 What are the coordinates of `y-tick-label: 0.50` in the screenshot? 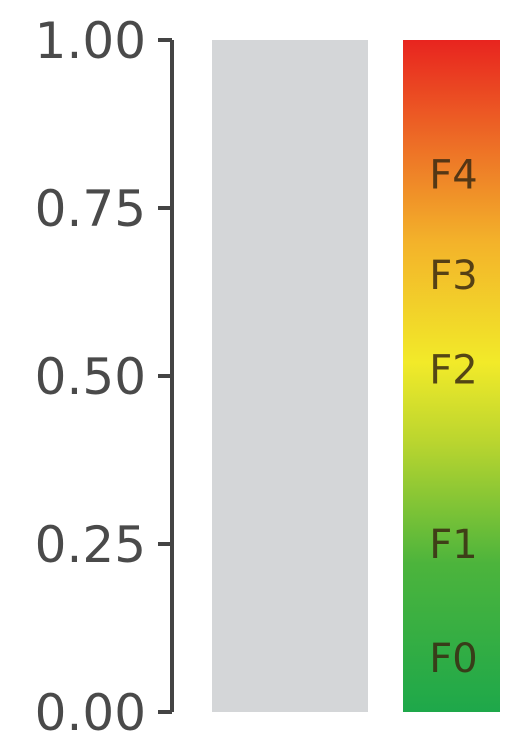 It's located at (90, 377).